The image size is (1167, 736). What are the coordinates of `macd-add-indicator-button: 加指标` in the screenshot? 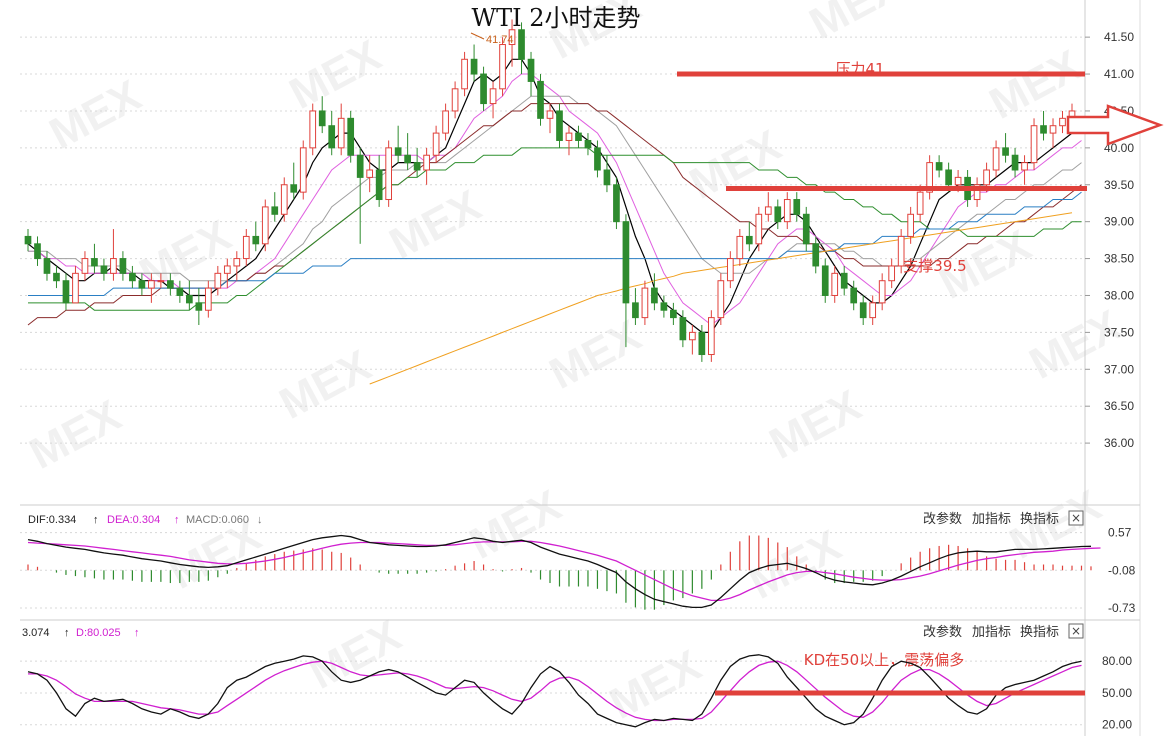 It's located at (991, 519).